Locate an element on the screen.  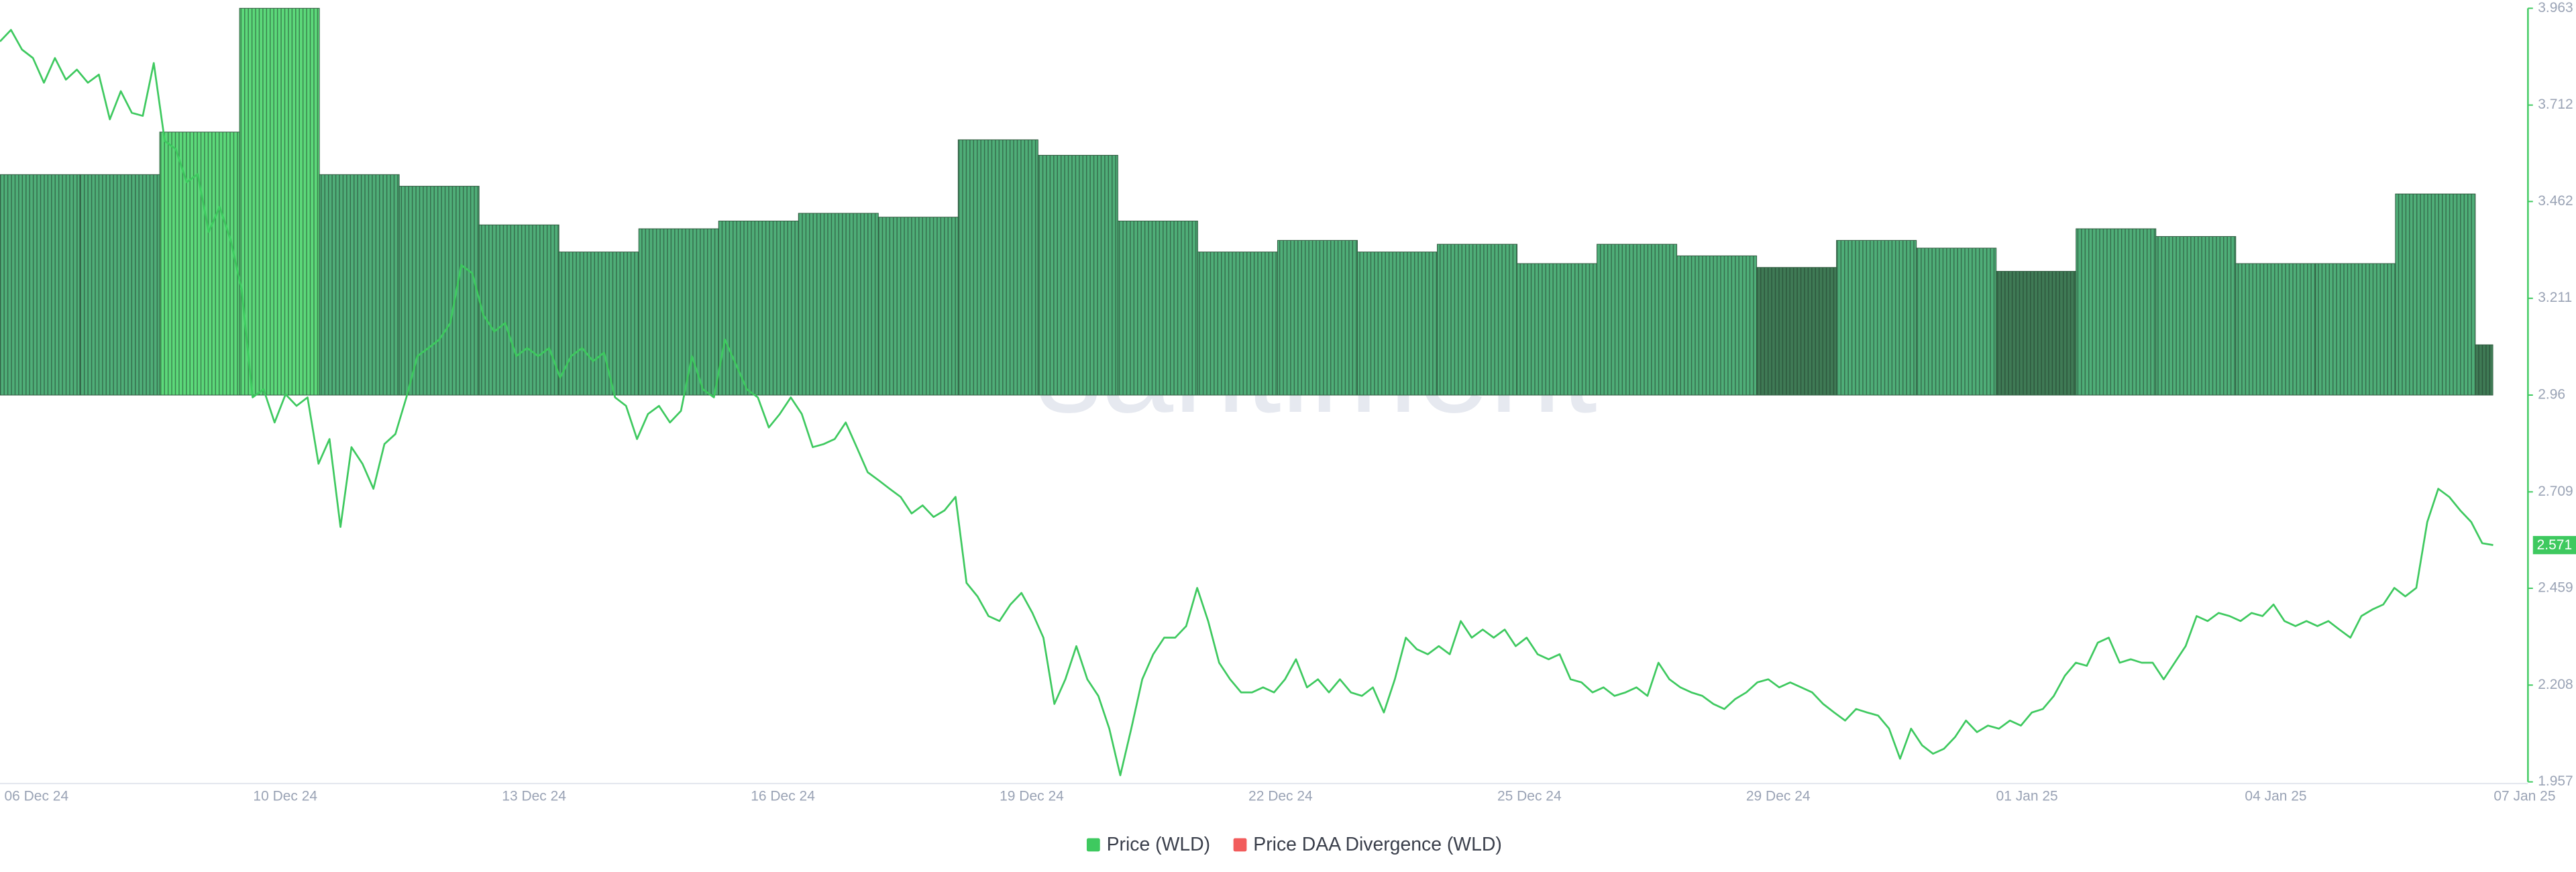
x-tick-label: 25 Dec 24 is located at coordinates (1529, 796).